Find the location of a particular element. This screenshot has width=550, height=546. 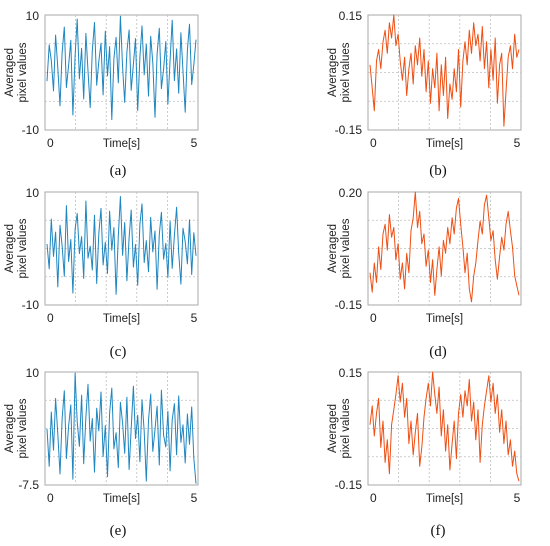

chart-panel-c: 10 -10 0 5 Time[s] Averagedpixel values (c) is located at coordinates (101, 273).